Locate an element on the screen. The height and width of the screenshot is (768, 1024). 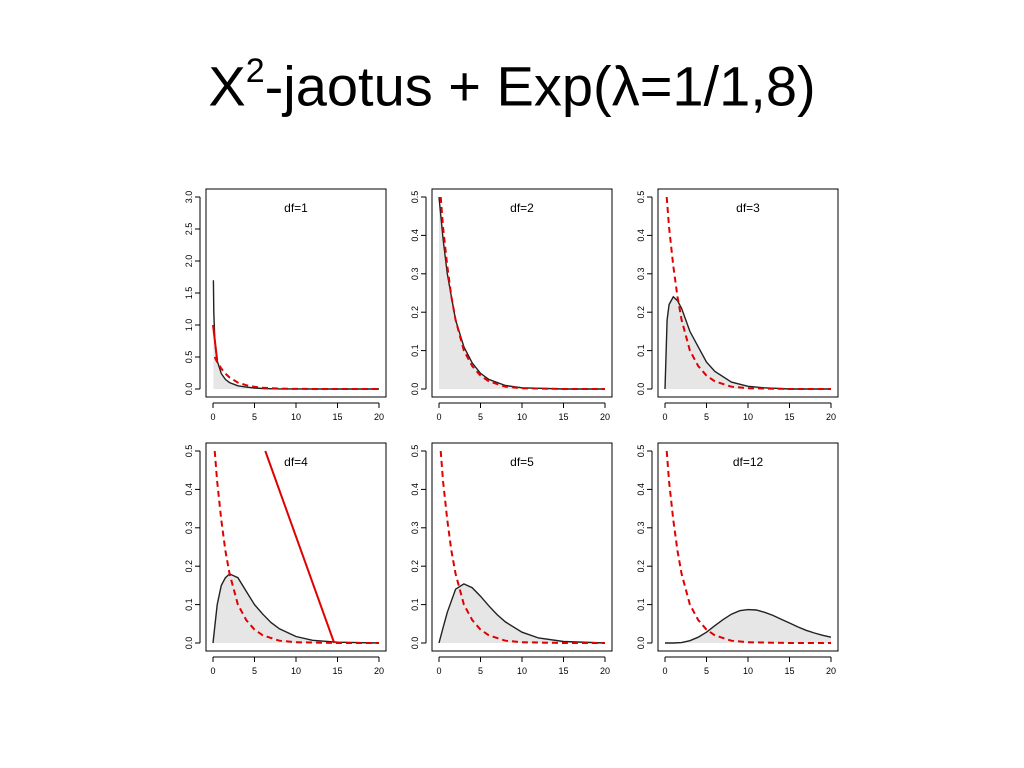
panel-title: df=1 is located at coordinates (296, 208).